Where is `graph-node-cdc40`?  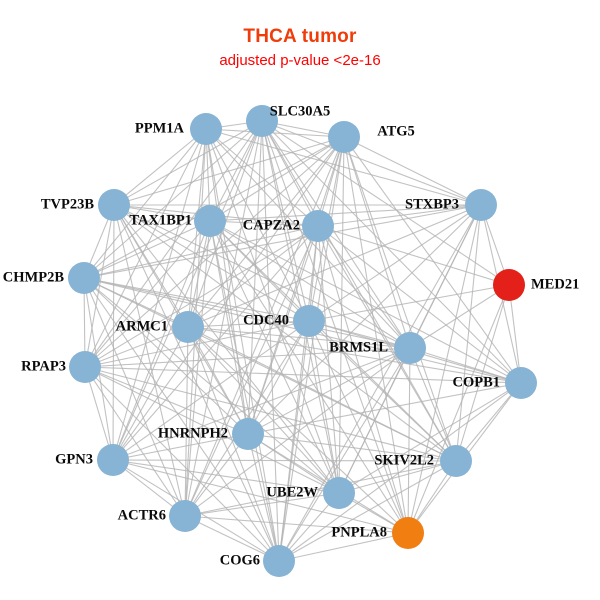 graph-node-cdc40 is located at coordinates (309, 321).